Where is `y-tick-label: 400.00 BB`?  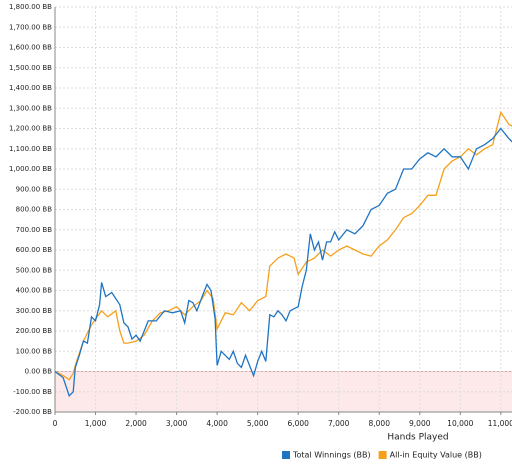
y-tick-label: 400.00 BB is located at coordinates (34, 291).